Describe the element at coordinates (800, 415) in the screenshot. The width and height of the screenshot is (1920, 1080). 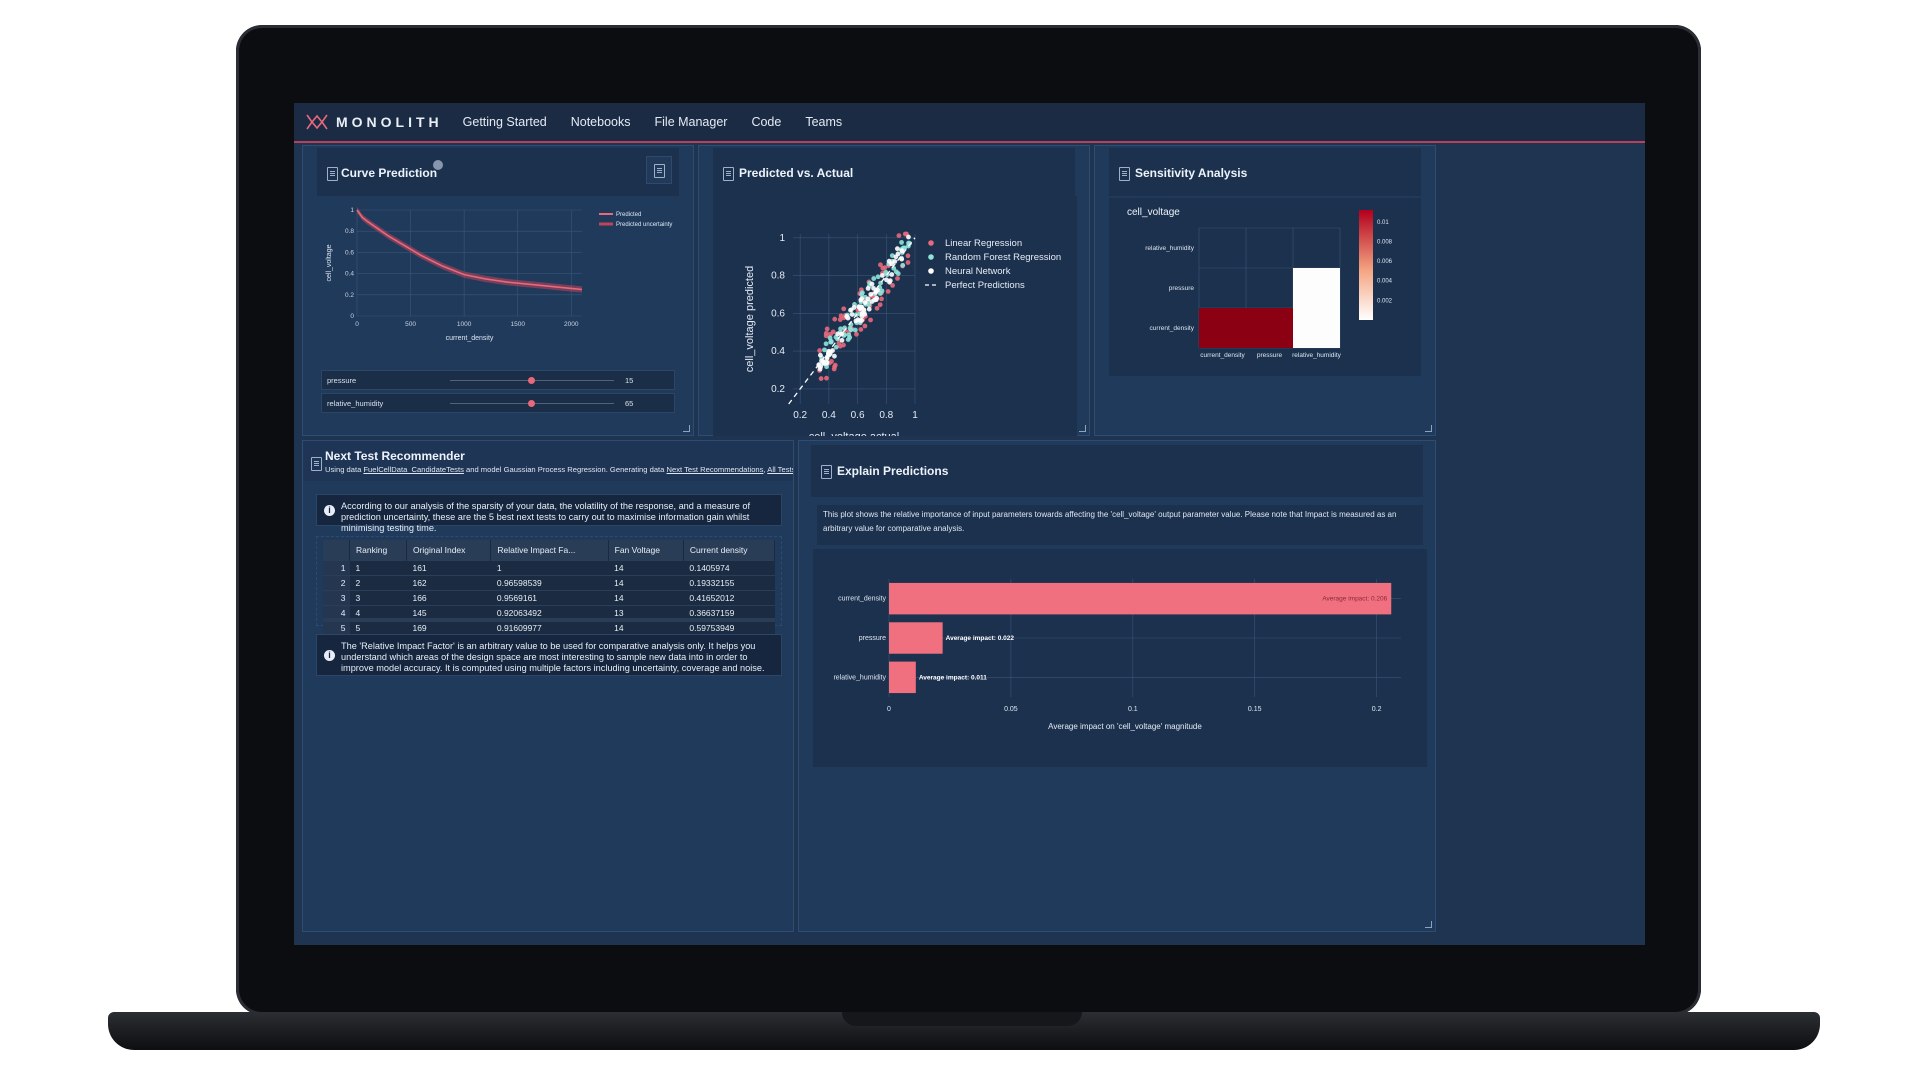
I see `x-tick-label: 0.2` at that location.